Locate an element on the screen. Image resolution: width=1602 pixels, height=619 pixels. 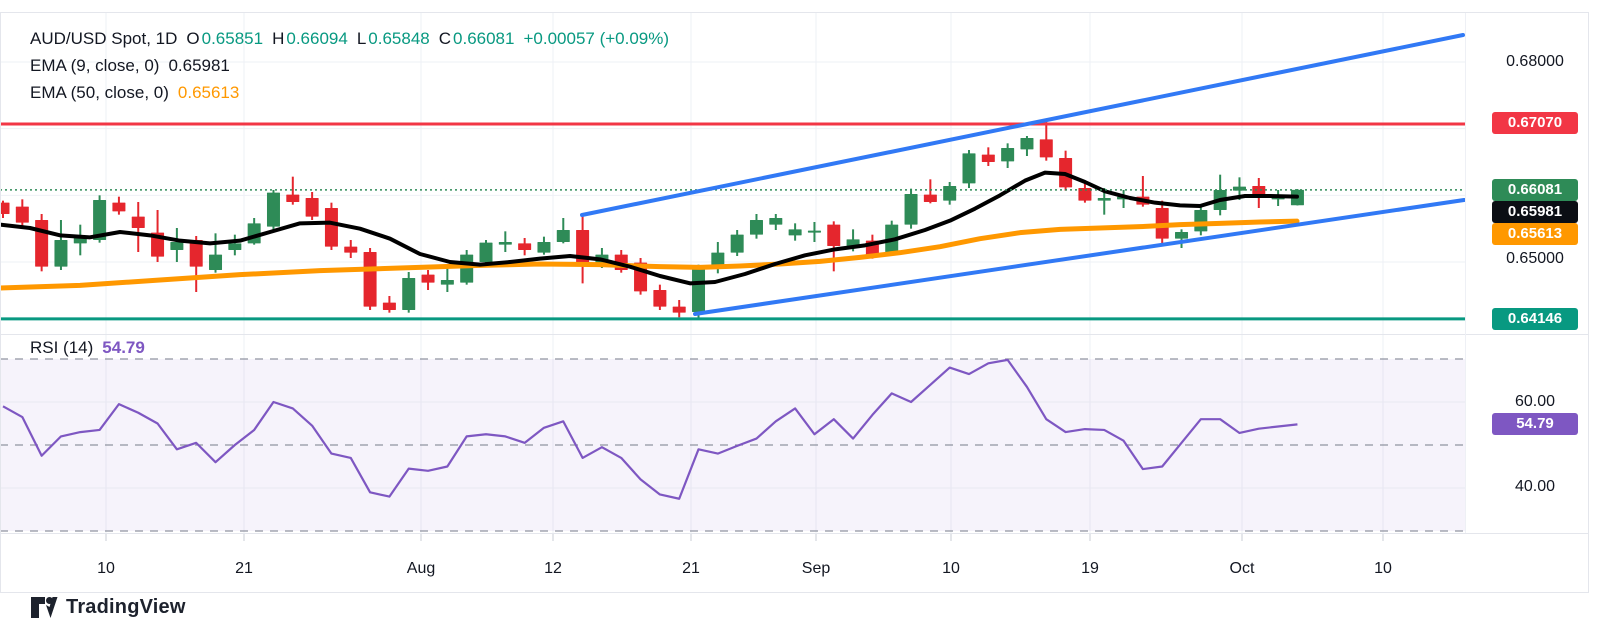
price-axis-label: 0.65000 is located at coordinates (1535, 258).